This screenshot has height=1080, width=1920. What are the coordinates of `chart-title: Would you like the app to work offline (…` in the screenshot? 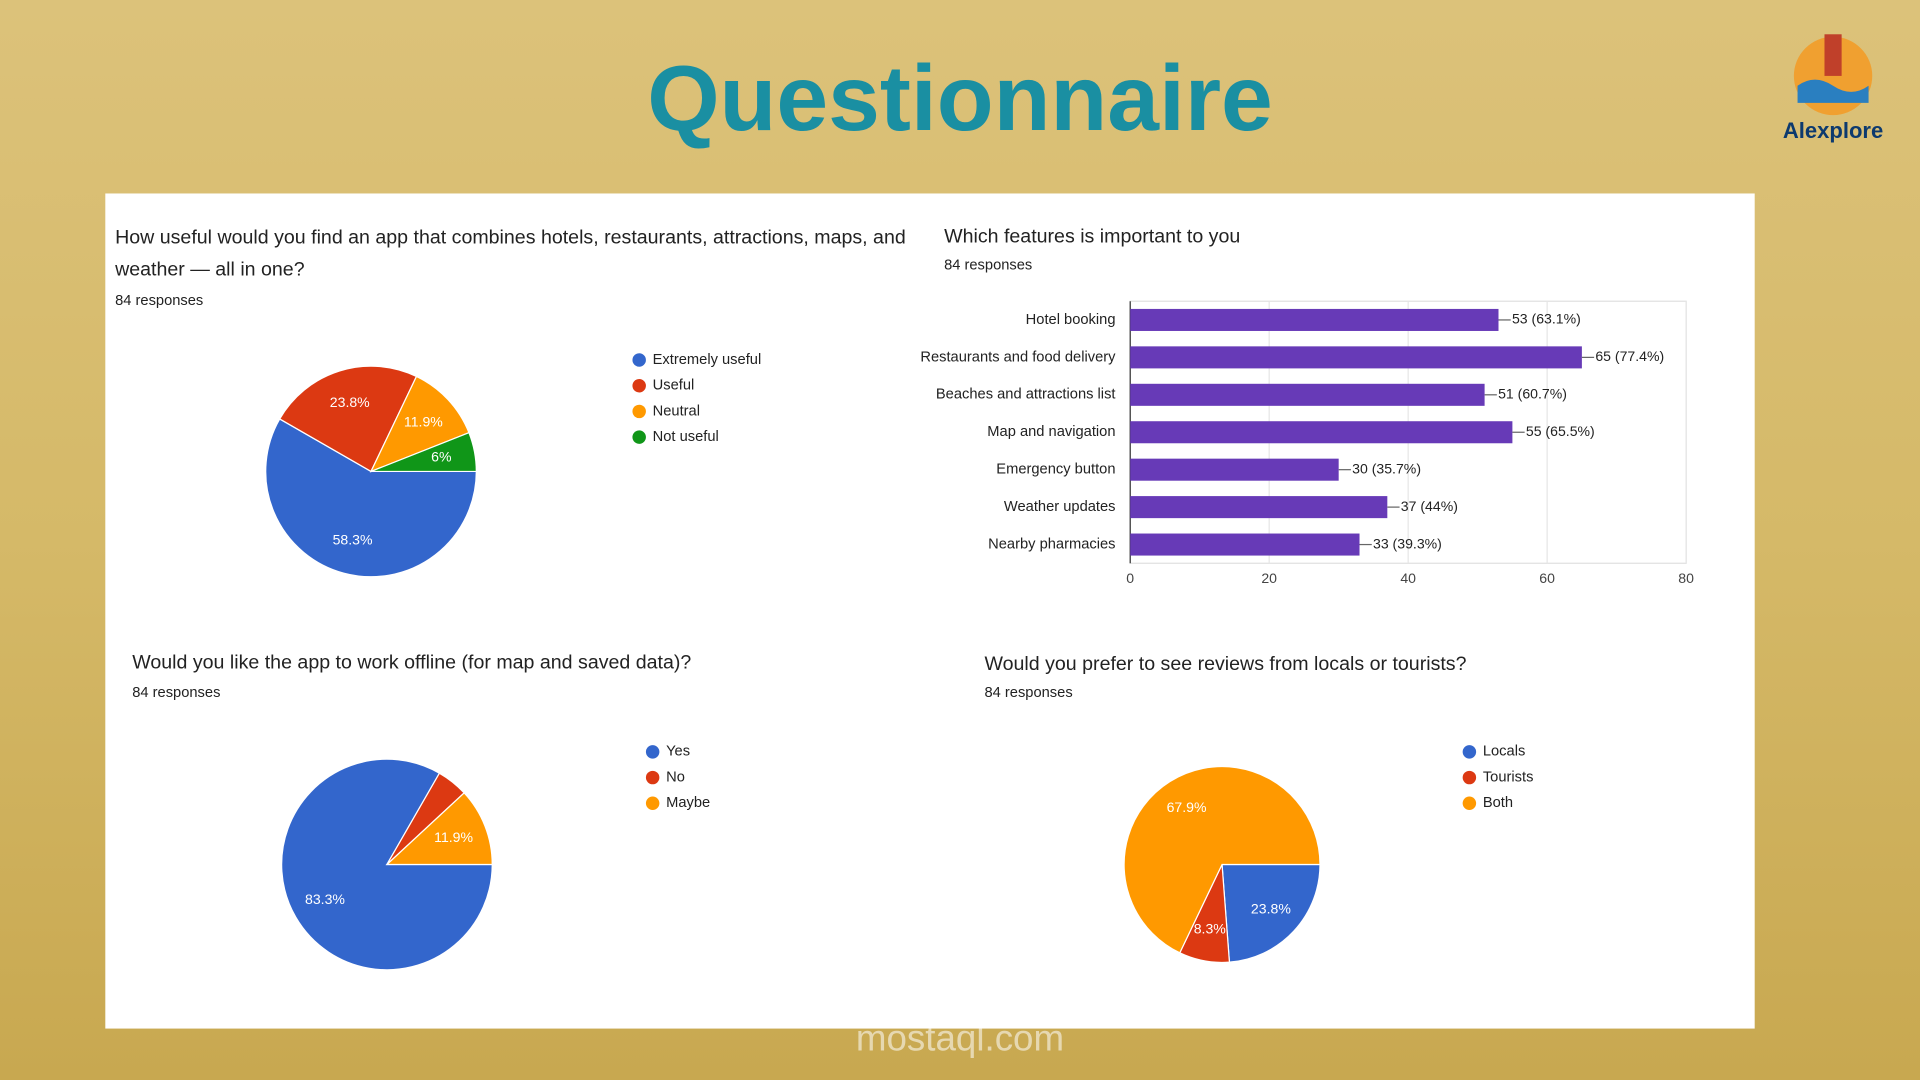 It's located at (412, 663).